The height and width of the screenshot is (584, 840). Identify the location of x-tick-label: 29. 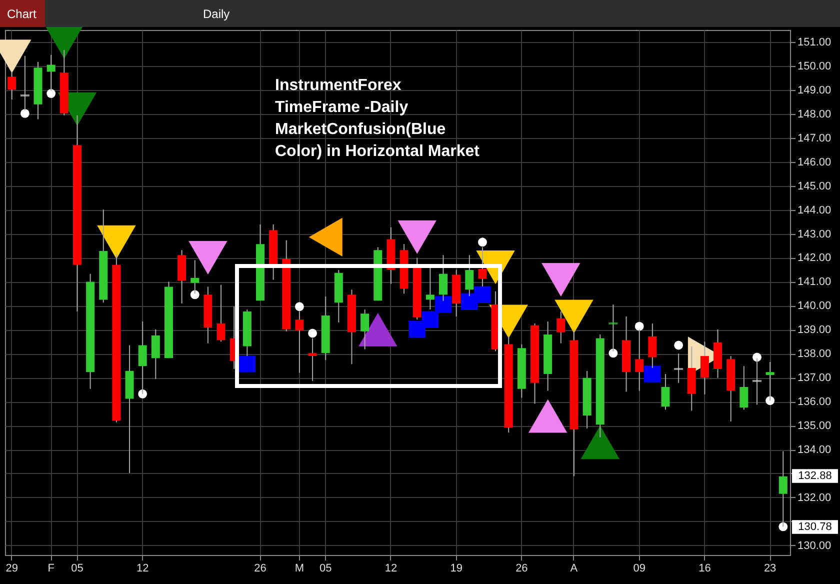
(12, 568).